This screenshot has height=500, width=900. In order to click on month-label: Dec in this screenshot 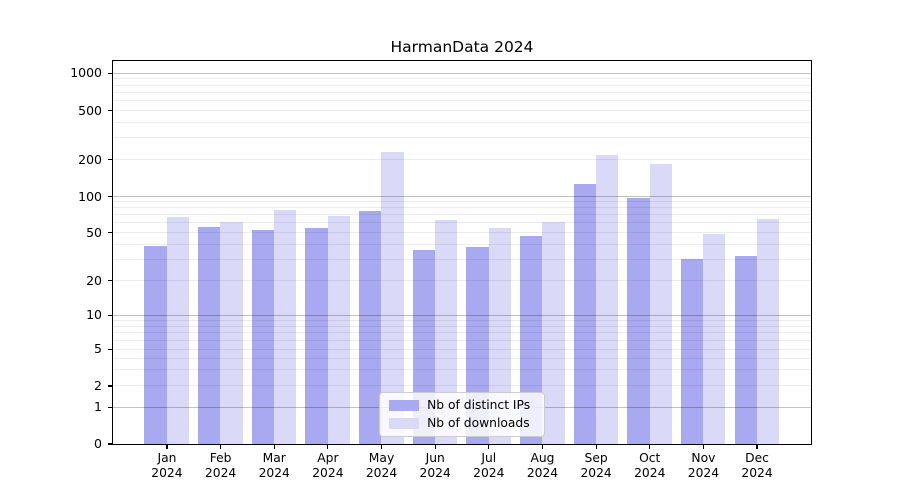, I will do `click(757, 458)`.